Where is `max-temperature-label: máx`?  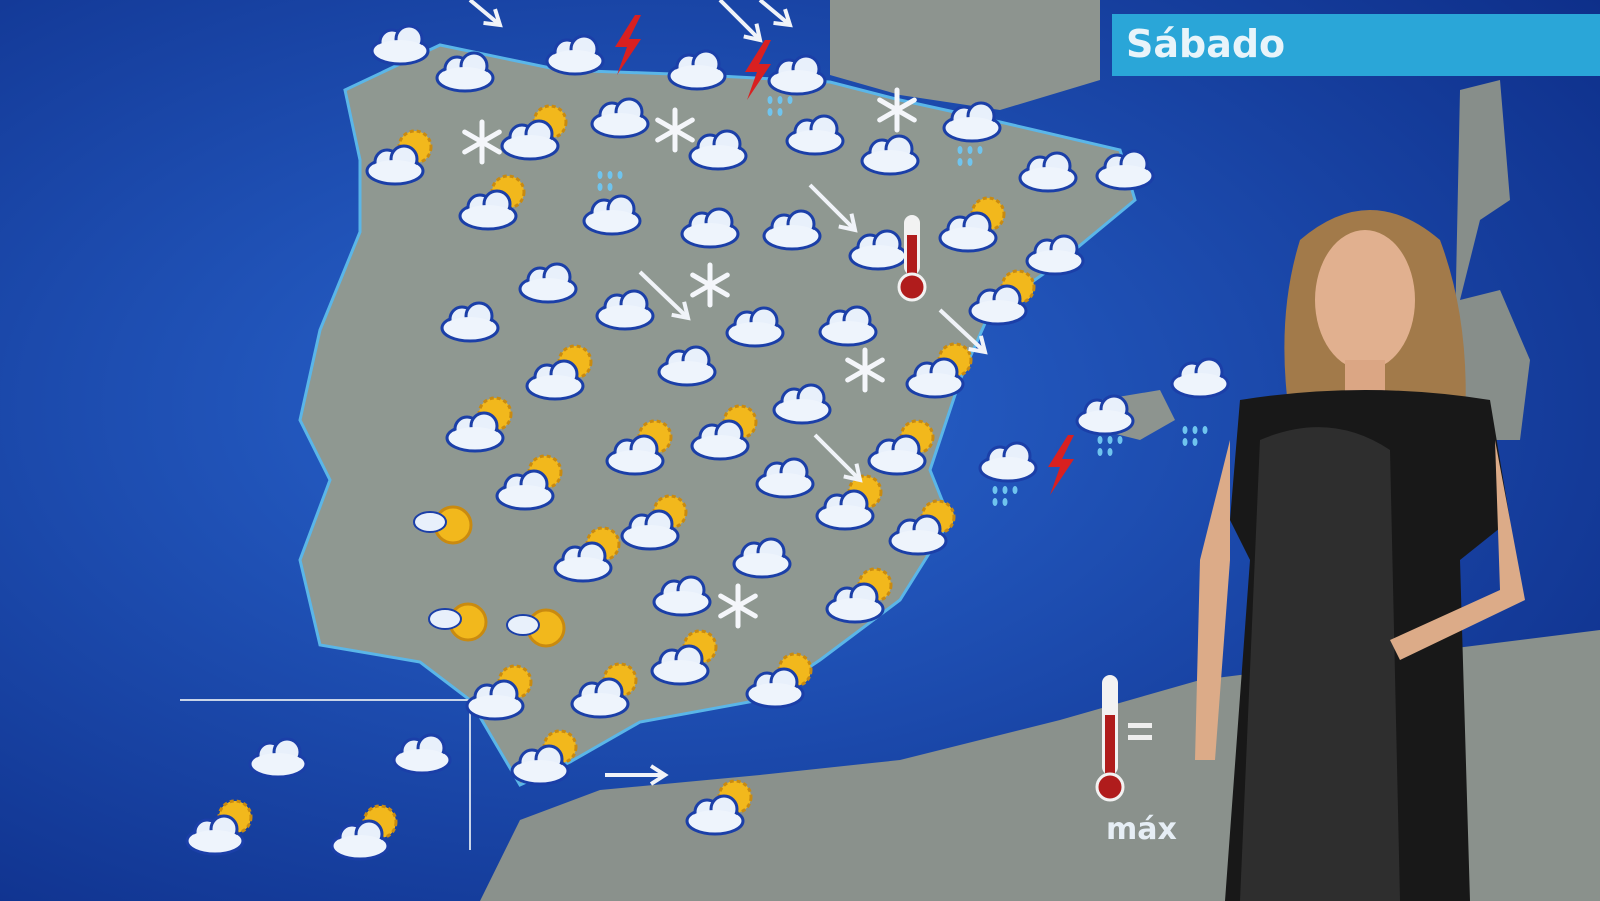 max-temperature-label: máx is located at coordinates (1141, 829).